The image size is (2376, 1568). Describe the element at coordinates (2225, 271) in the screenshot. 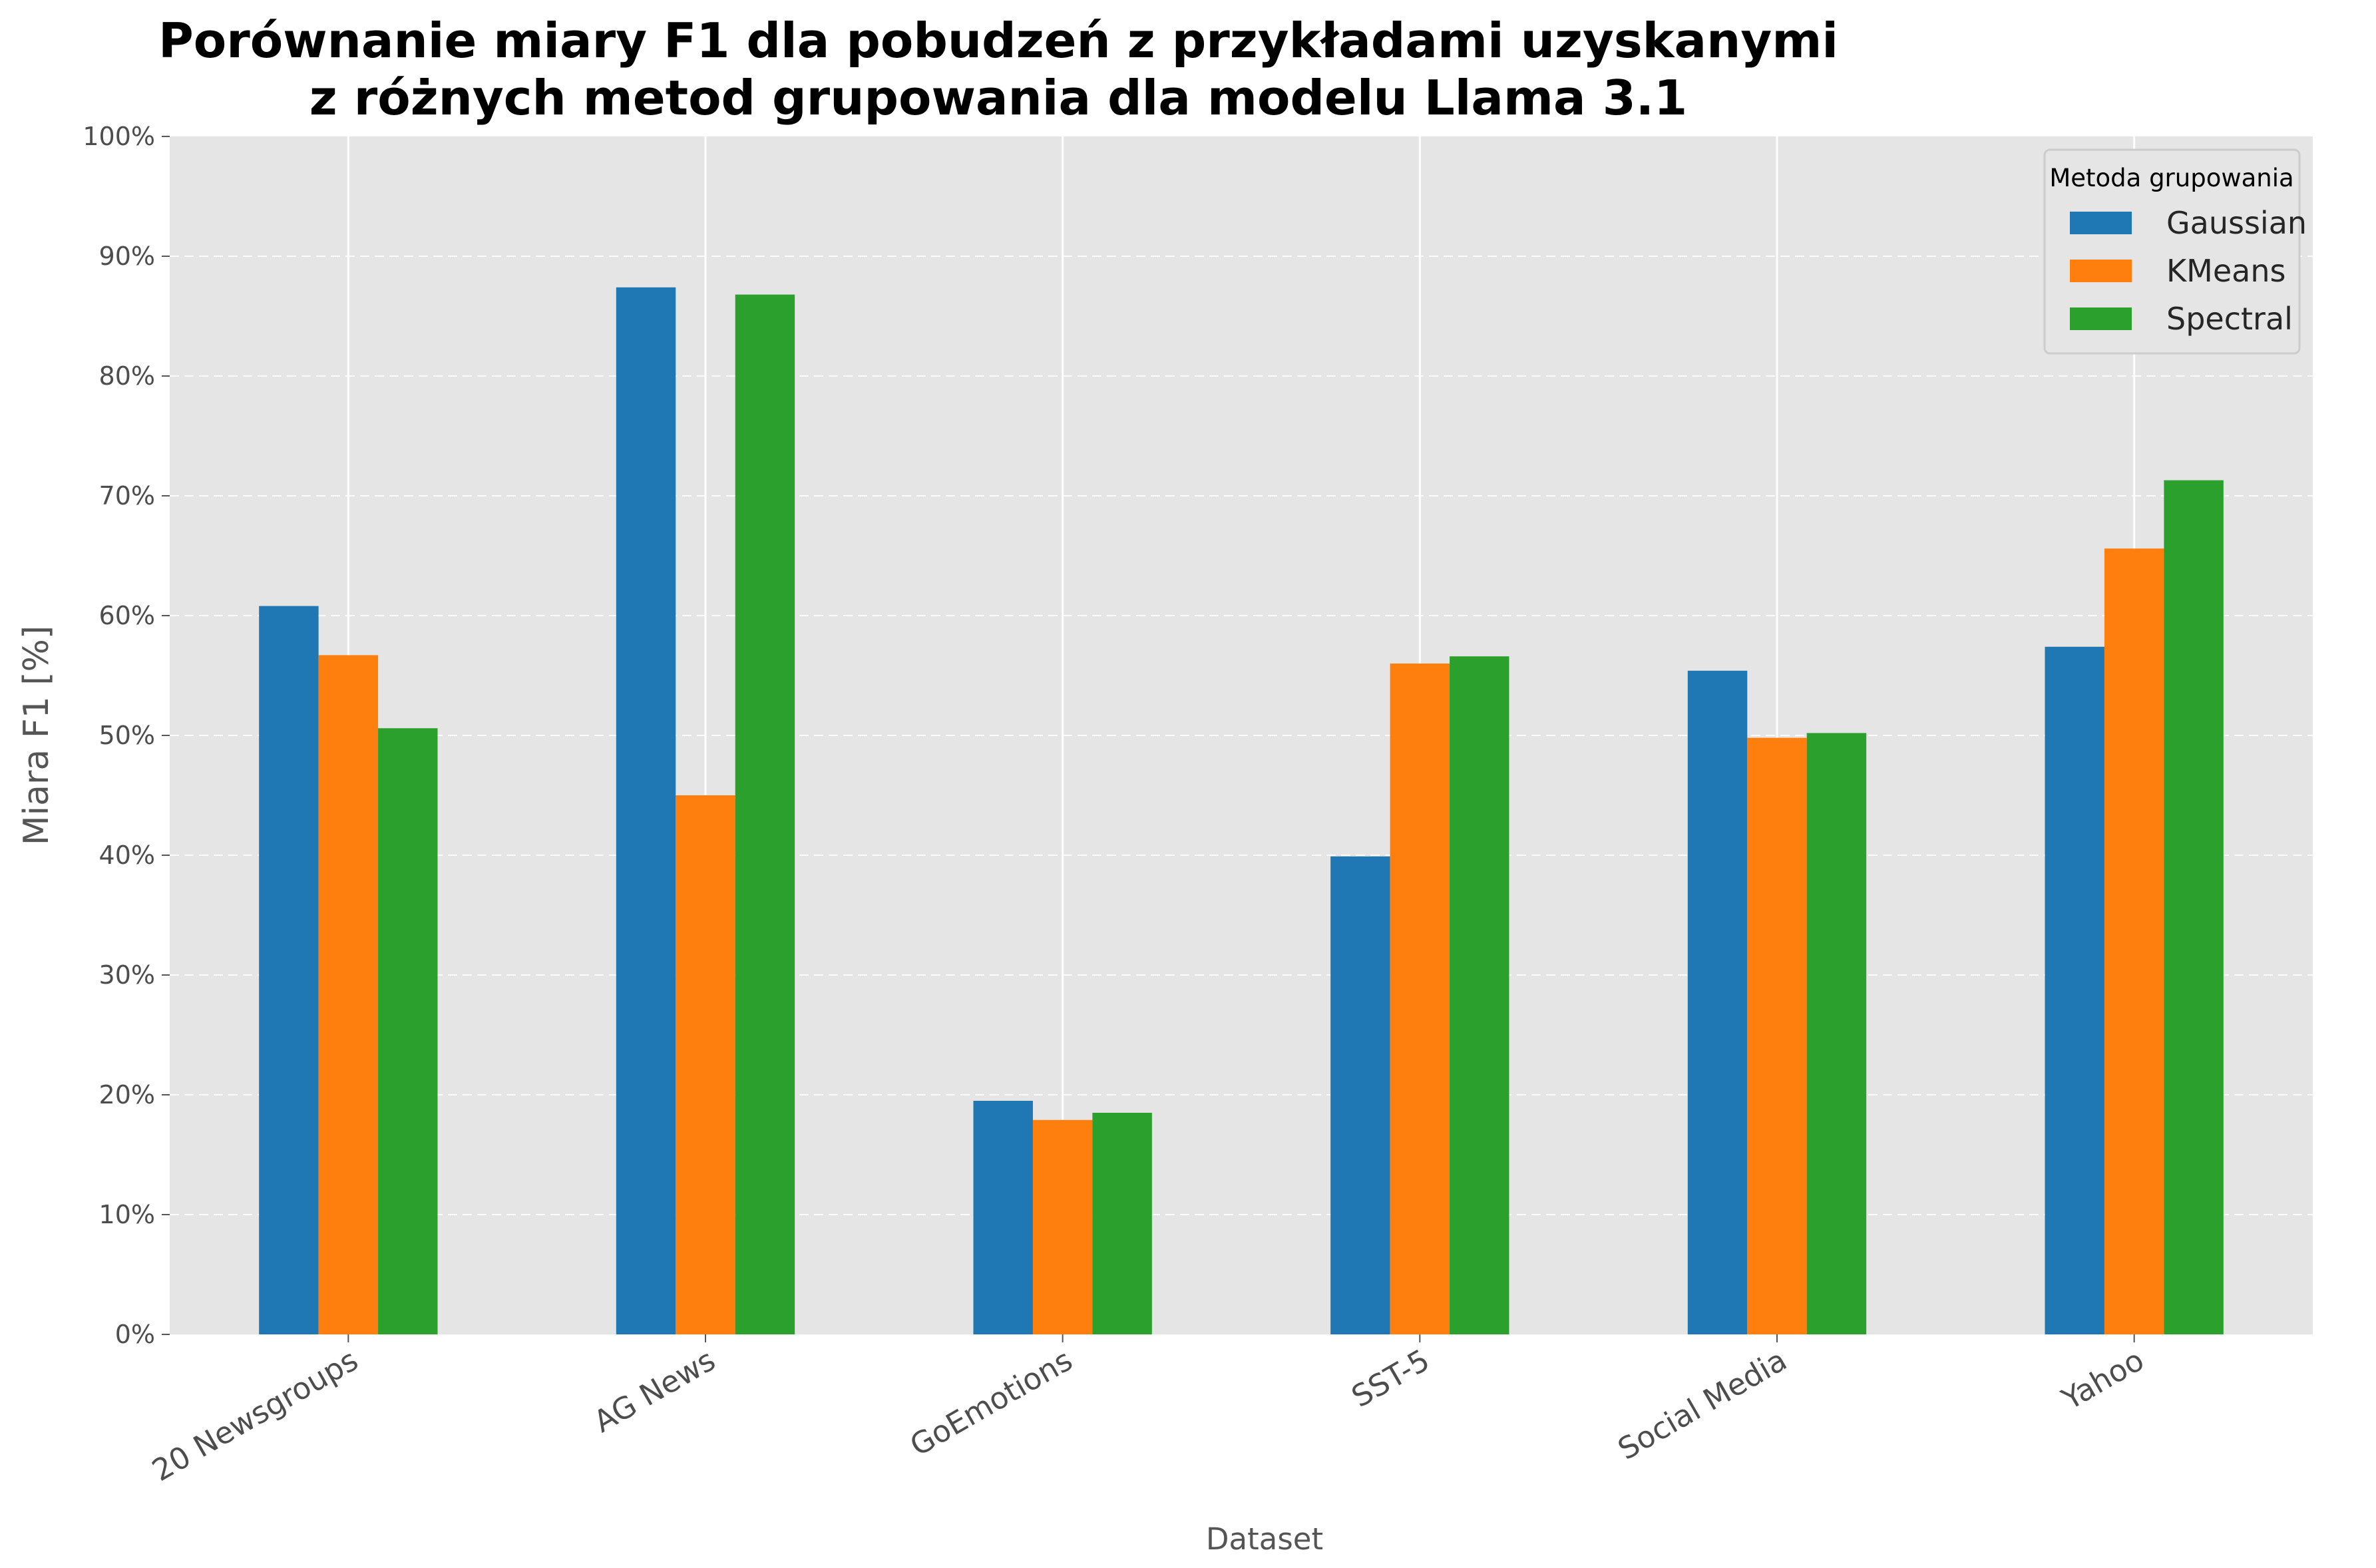

I see `legend-label-kmeans: KMeans` at that location.